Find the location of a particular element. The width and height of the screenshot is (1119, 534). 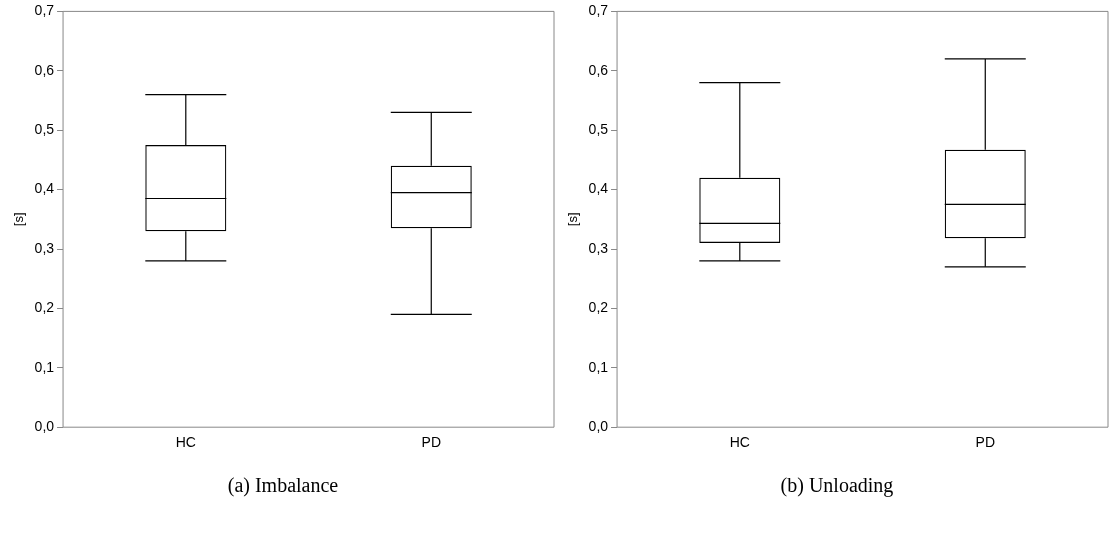

text: (a) Imbalance is located at coordinates (283, 485).